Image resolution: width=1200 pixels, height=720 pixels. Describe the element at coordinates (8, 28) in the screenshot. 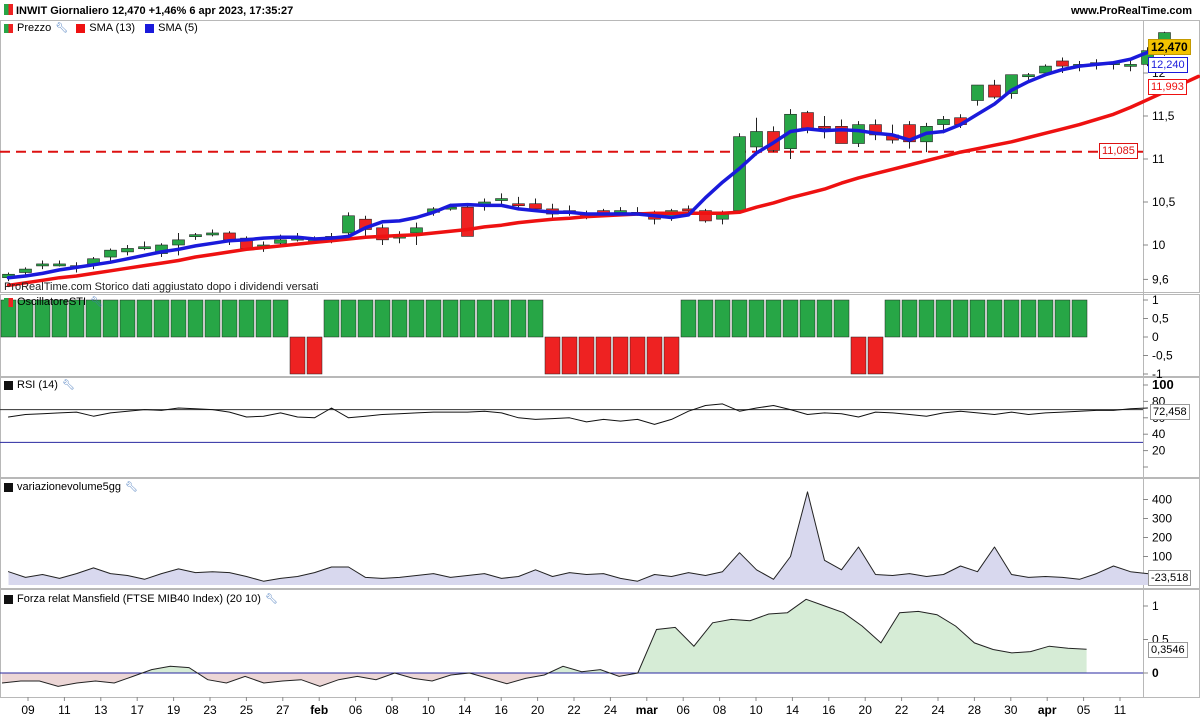

I see `prezzo-legend-swatch` at that location.